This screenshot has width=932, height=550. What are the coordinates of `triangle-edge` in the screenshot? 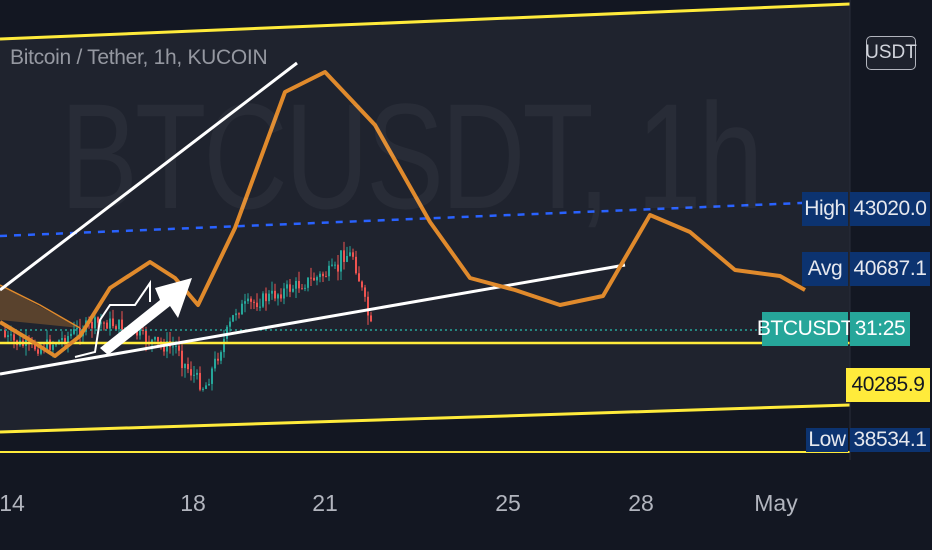 It's located at (40, 306).